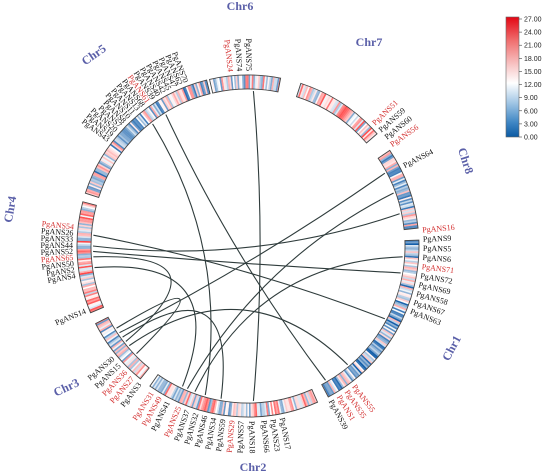  What do you see at coordinates (533, 20) in the screenshot?
I see `legend-tick-label: 27.00` at bounding box center [533, 20].